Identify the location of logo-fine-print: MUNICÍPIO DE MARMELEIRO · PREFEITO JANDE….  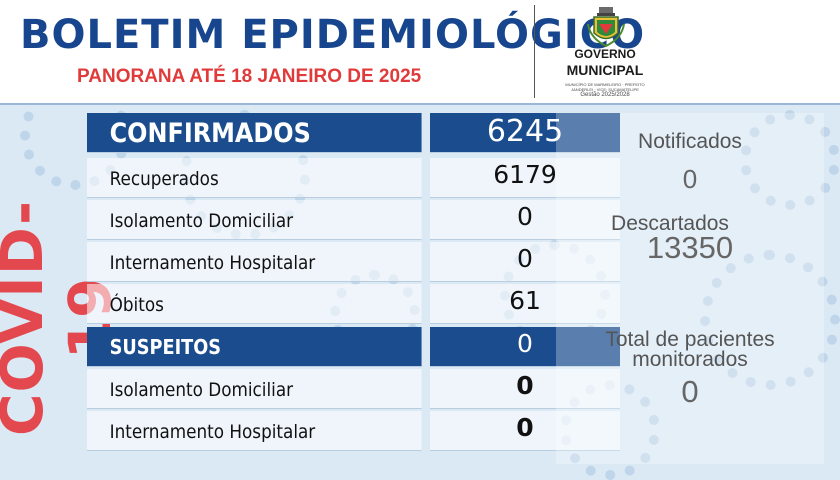
(605, 87).